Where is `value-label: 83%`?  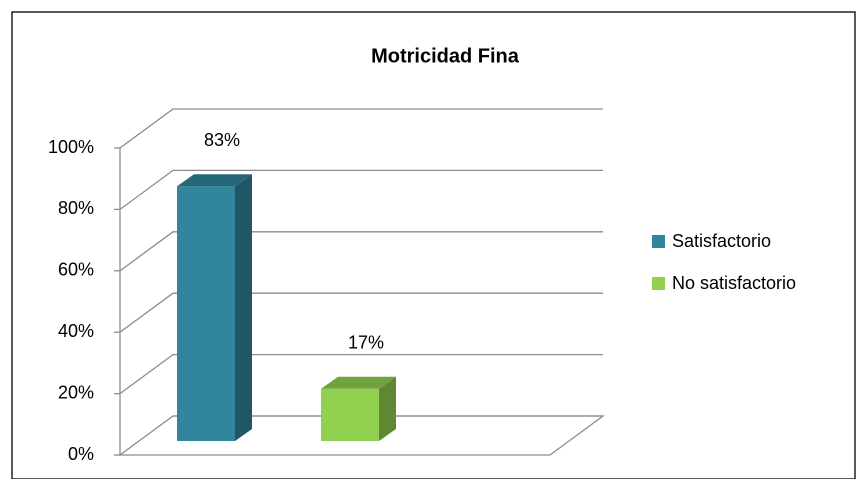
value-label: 83% is located at coordinates (222, 140).